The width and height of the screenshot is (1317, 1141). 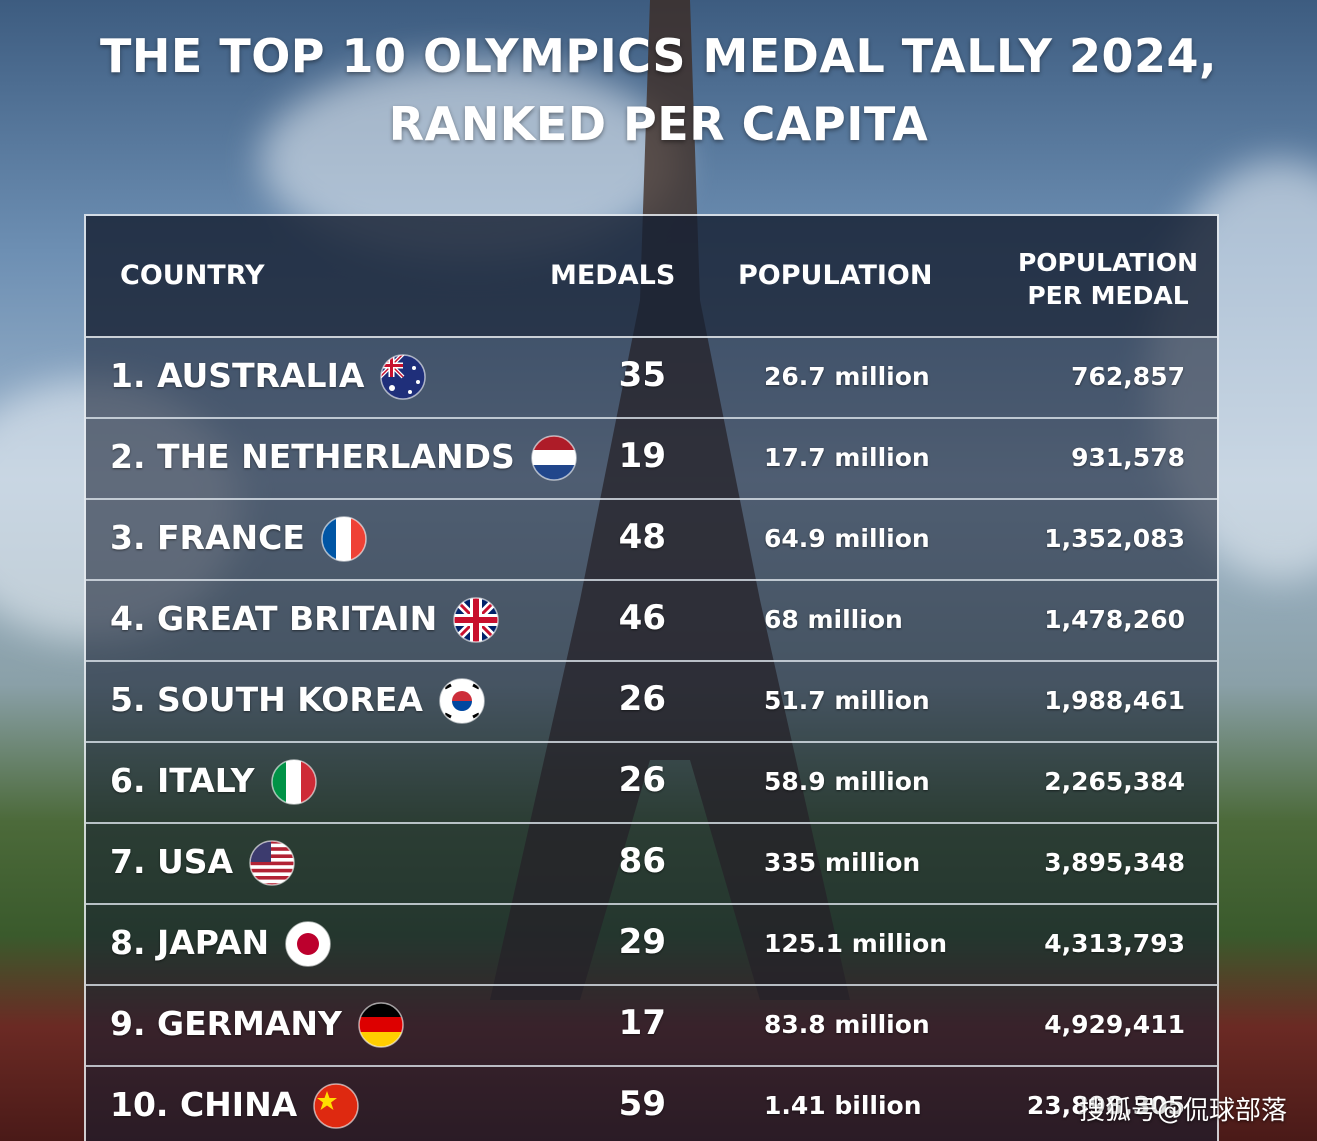 I want to click on header-cell: COUNTRY, so click(x=192, y=275).